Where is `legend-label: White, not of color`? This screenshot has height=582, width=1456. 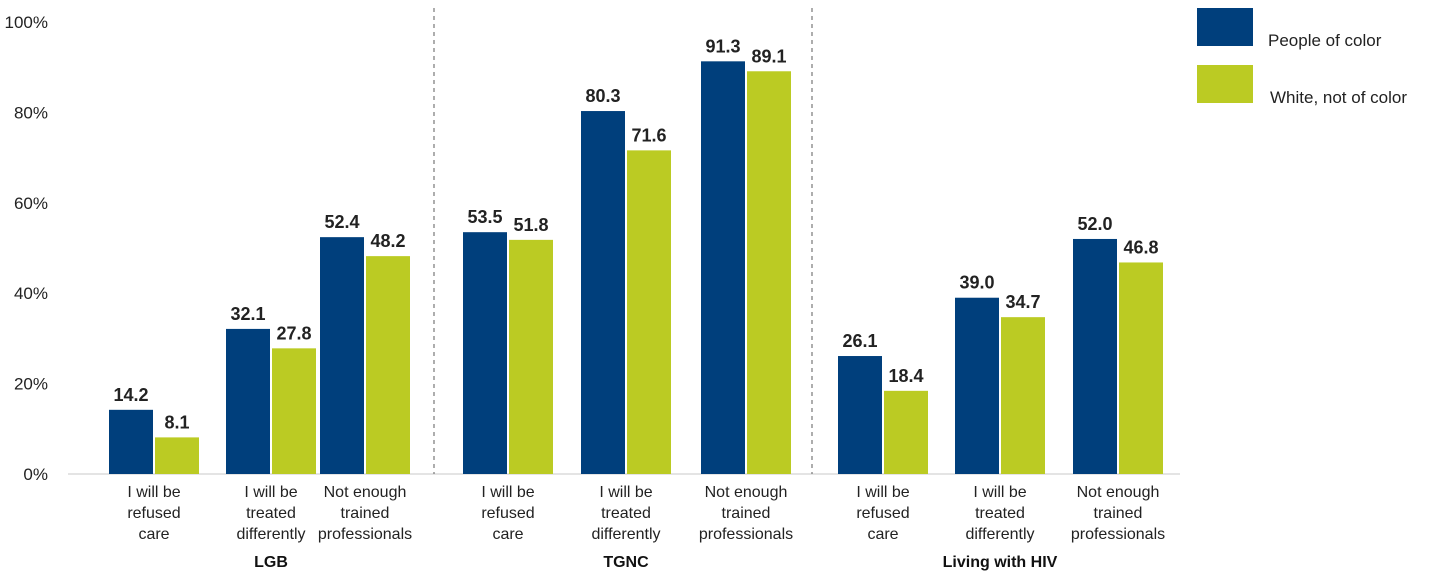
legend-label: White, not of color is located at coordinates (1338, 97).